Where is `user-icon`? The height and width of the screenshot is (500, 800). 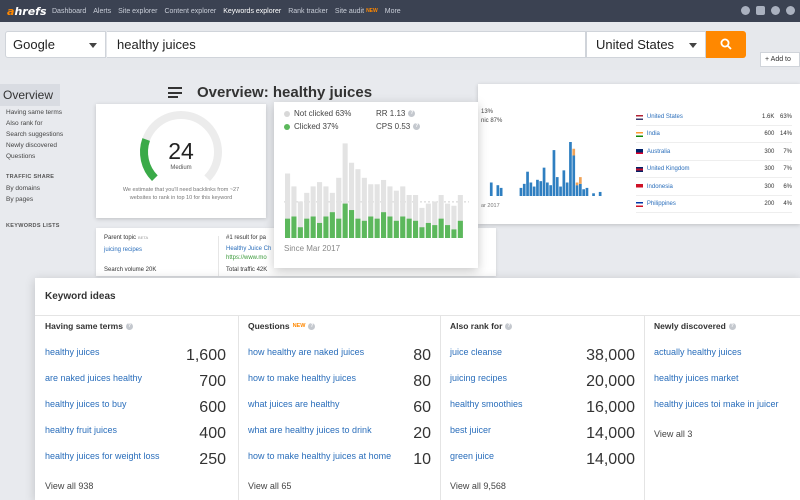 user-icon is located at coordinates (790, 10).